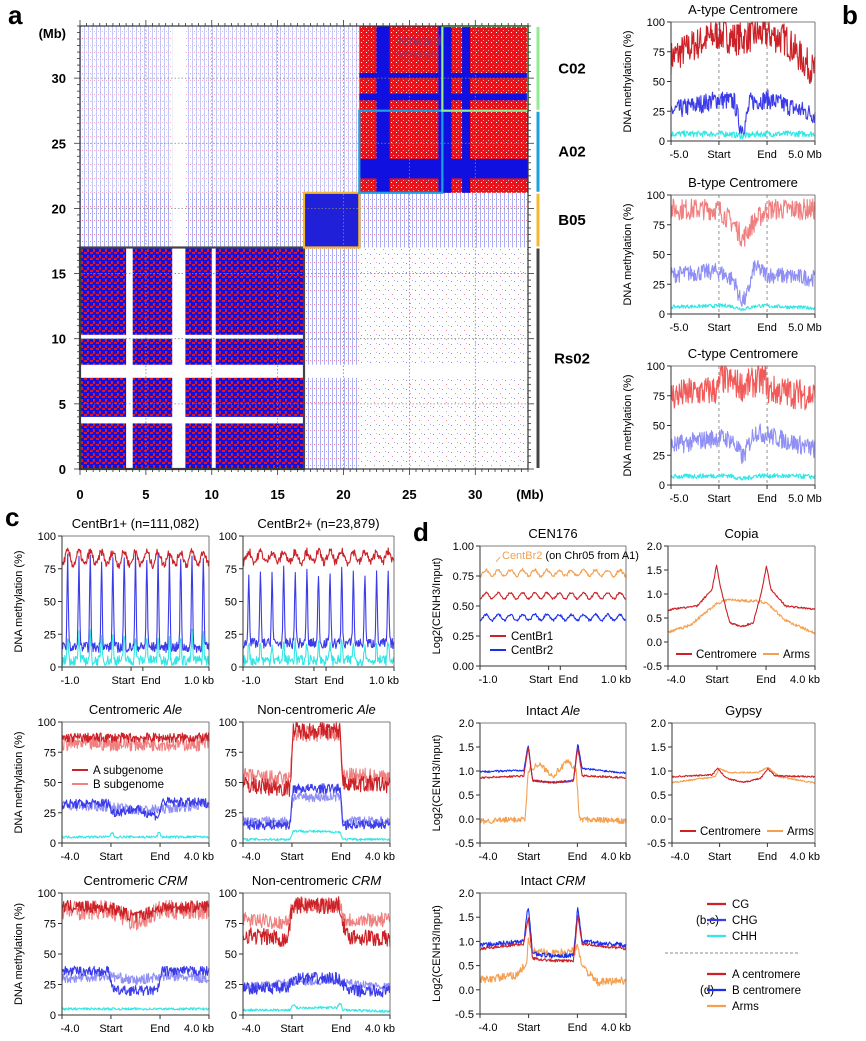 This screenshot has width=866, height=1041. Describe the element at coordinates (437, 606) in the screenshot. I see `y-axis-label: Log2(CENH3/Input)` at that location.